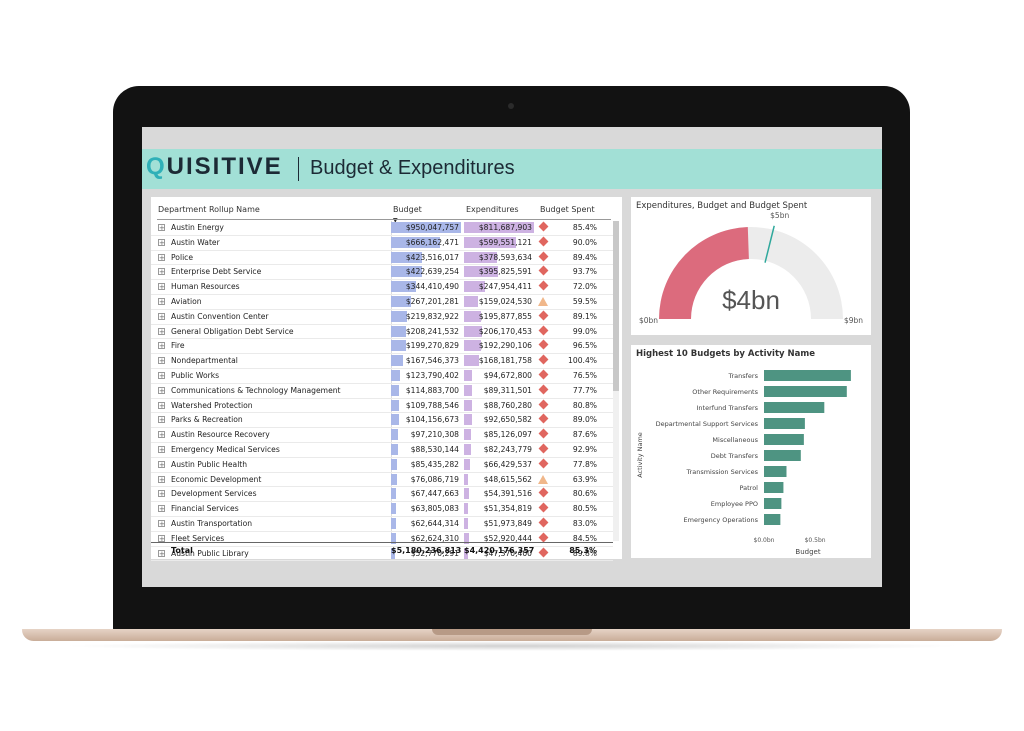 The width and height of the screenshot is (1024, 731). Describe the element at coordinates (406, 272) in the screenshot. I see `budget-databar` at that location.